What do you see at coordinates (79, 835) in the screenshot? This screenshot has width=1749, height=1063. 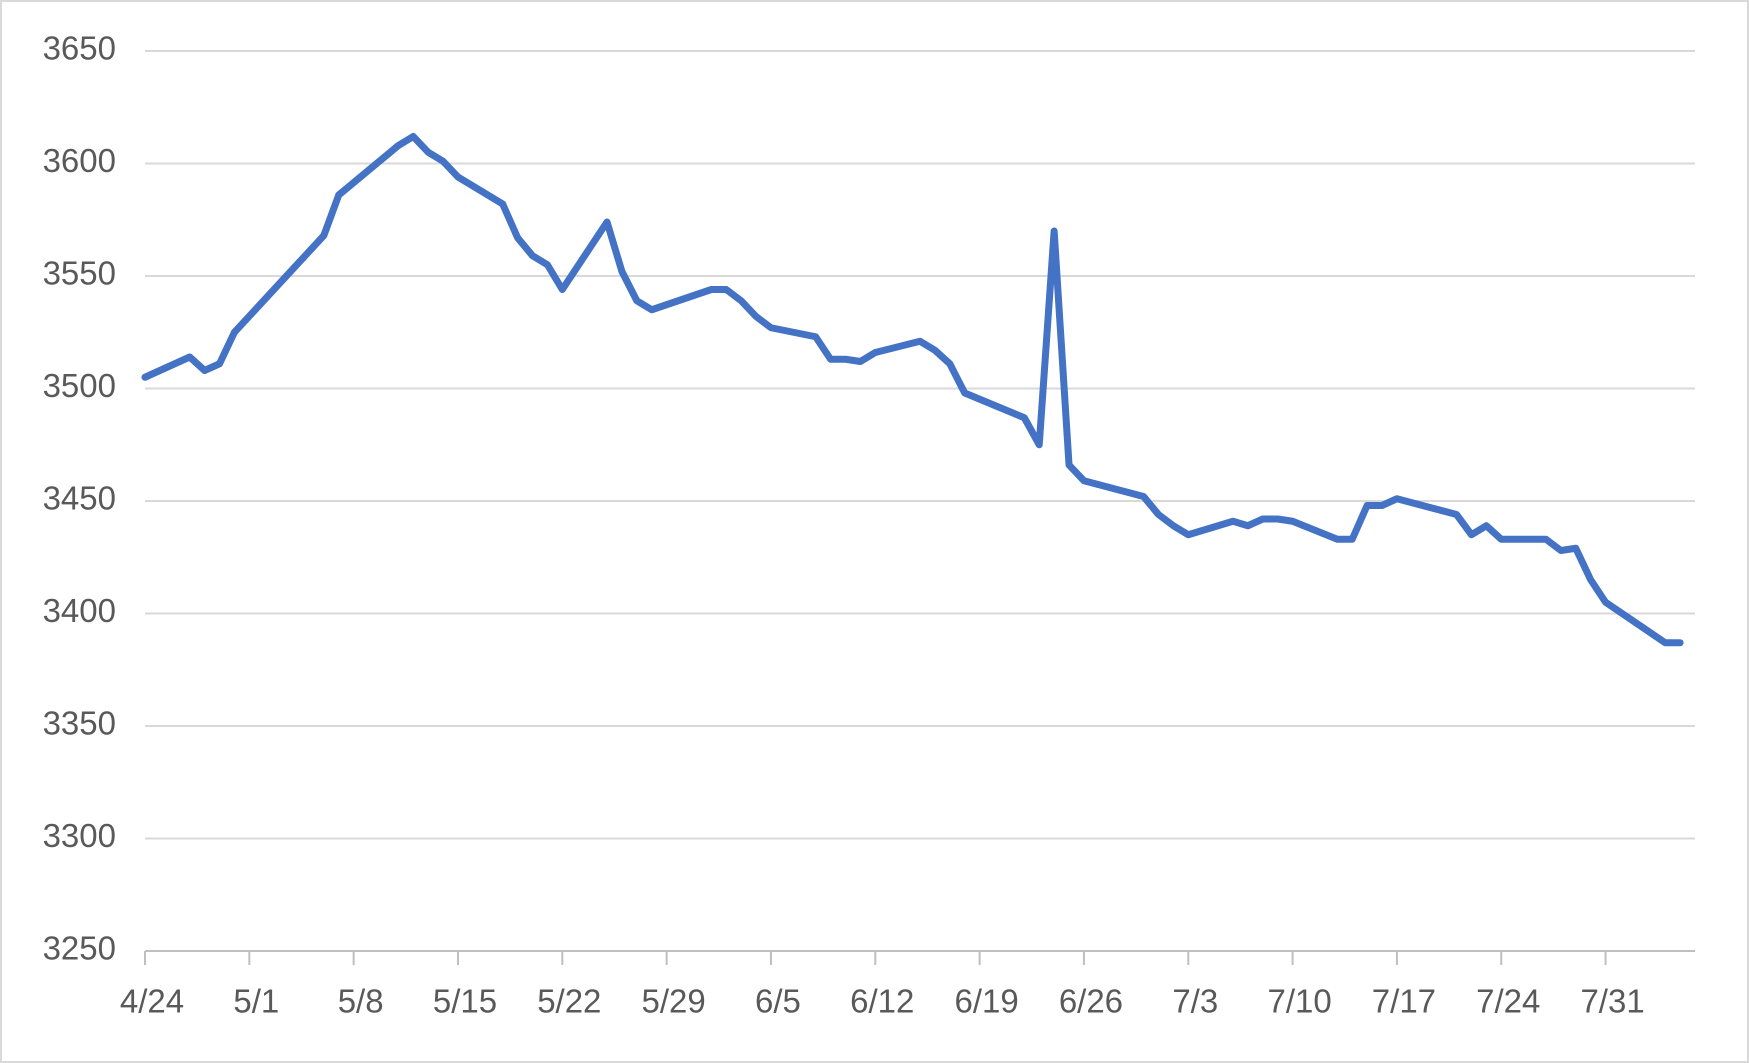 I see `y-tick-label: 3300` at bounding box center [79, 835].